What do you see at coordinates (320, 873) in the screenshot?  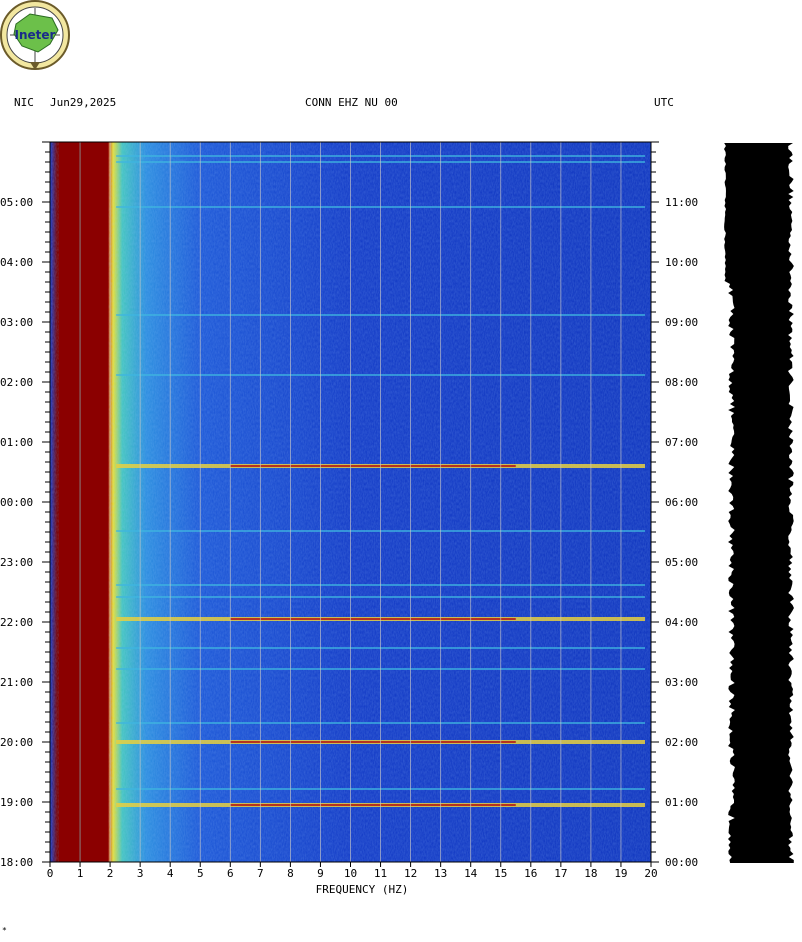 I see `x-tick-label: 9` at bounding box center [320, 873].